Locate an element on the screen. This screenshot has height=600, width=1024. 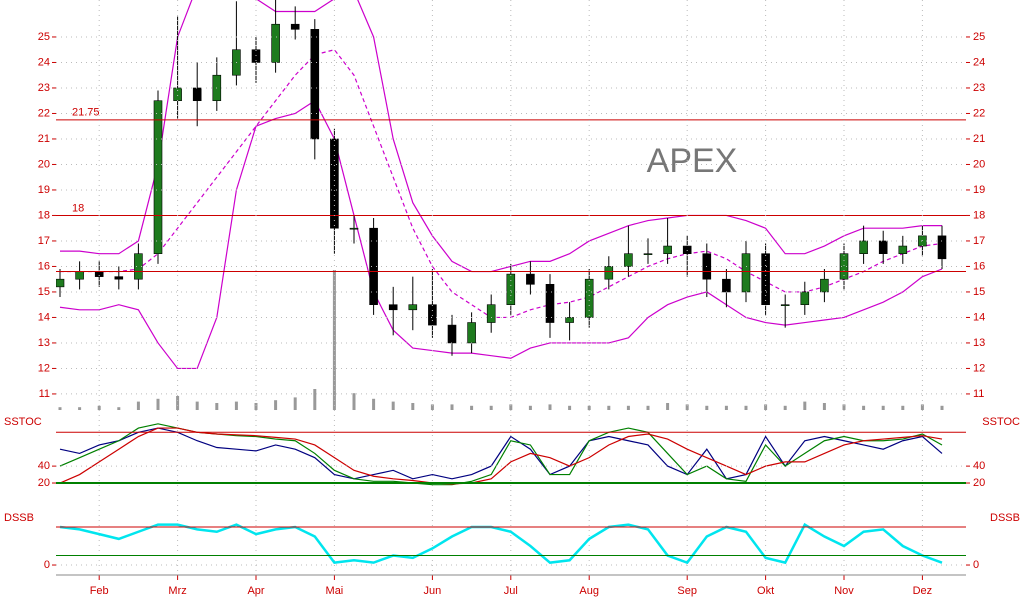
y-tick-label: 13 is located at coordinates (44, 343).